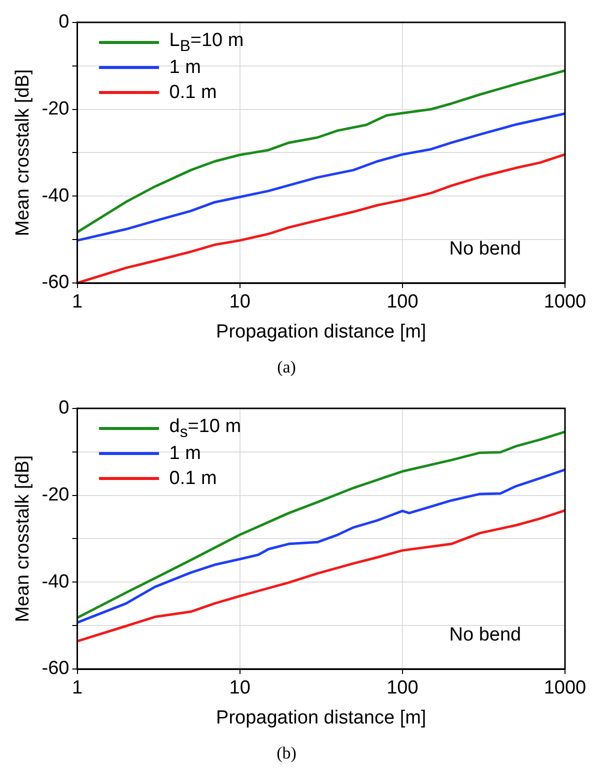 Image resolution: width=601 pixels, height=782 pixels. I want to click on legend-label: L$_{B}$=10 m, so click(206, 43).